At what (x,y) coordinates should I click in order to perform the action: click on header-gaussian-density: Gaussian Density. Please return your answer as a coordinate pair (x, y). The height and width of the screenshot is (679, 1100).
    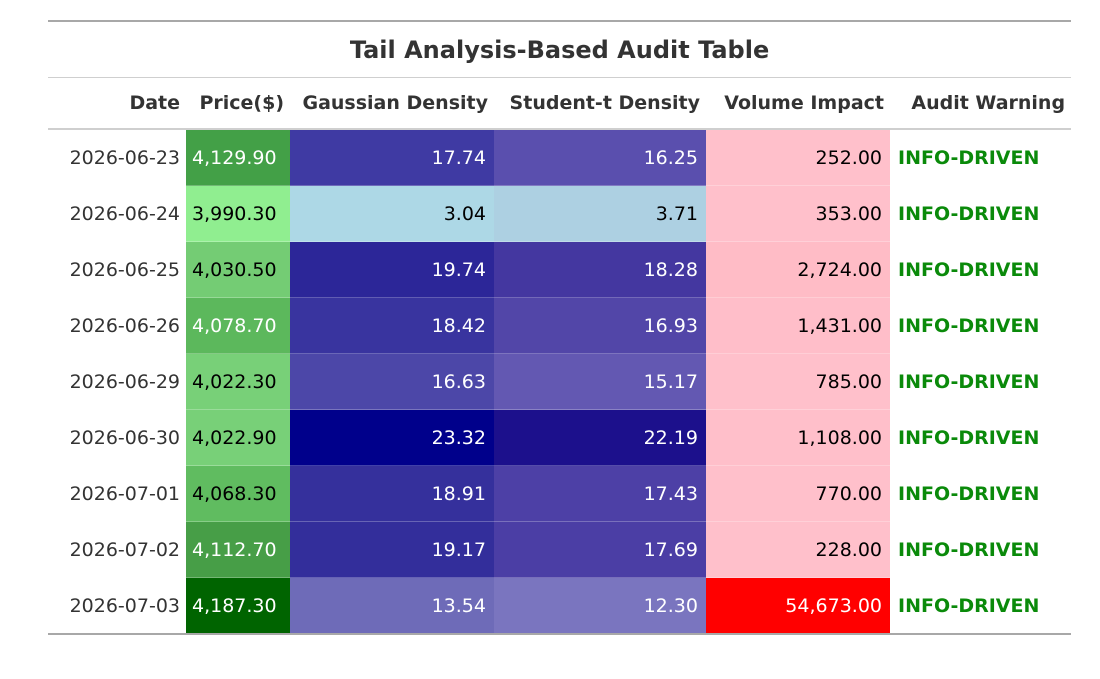
    Looking at the image, I should click on (392, 103).